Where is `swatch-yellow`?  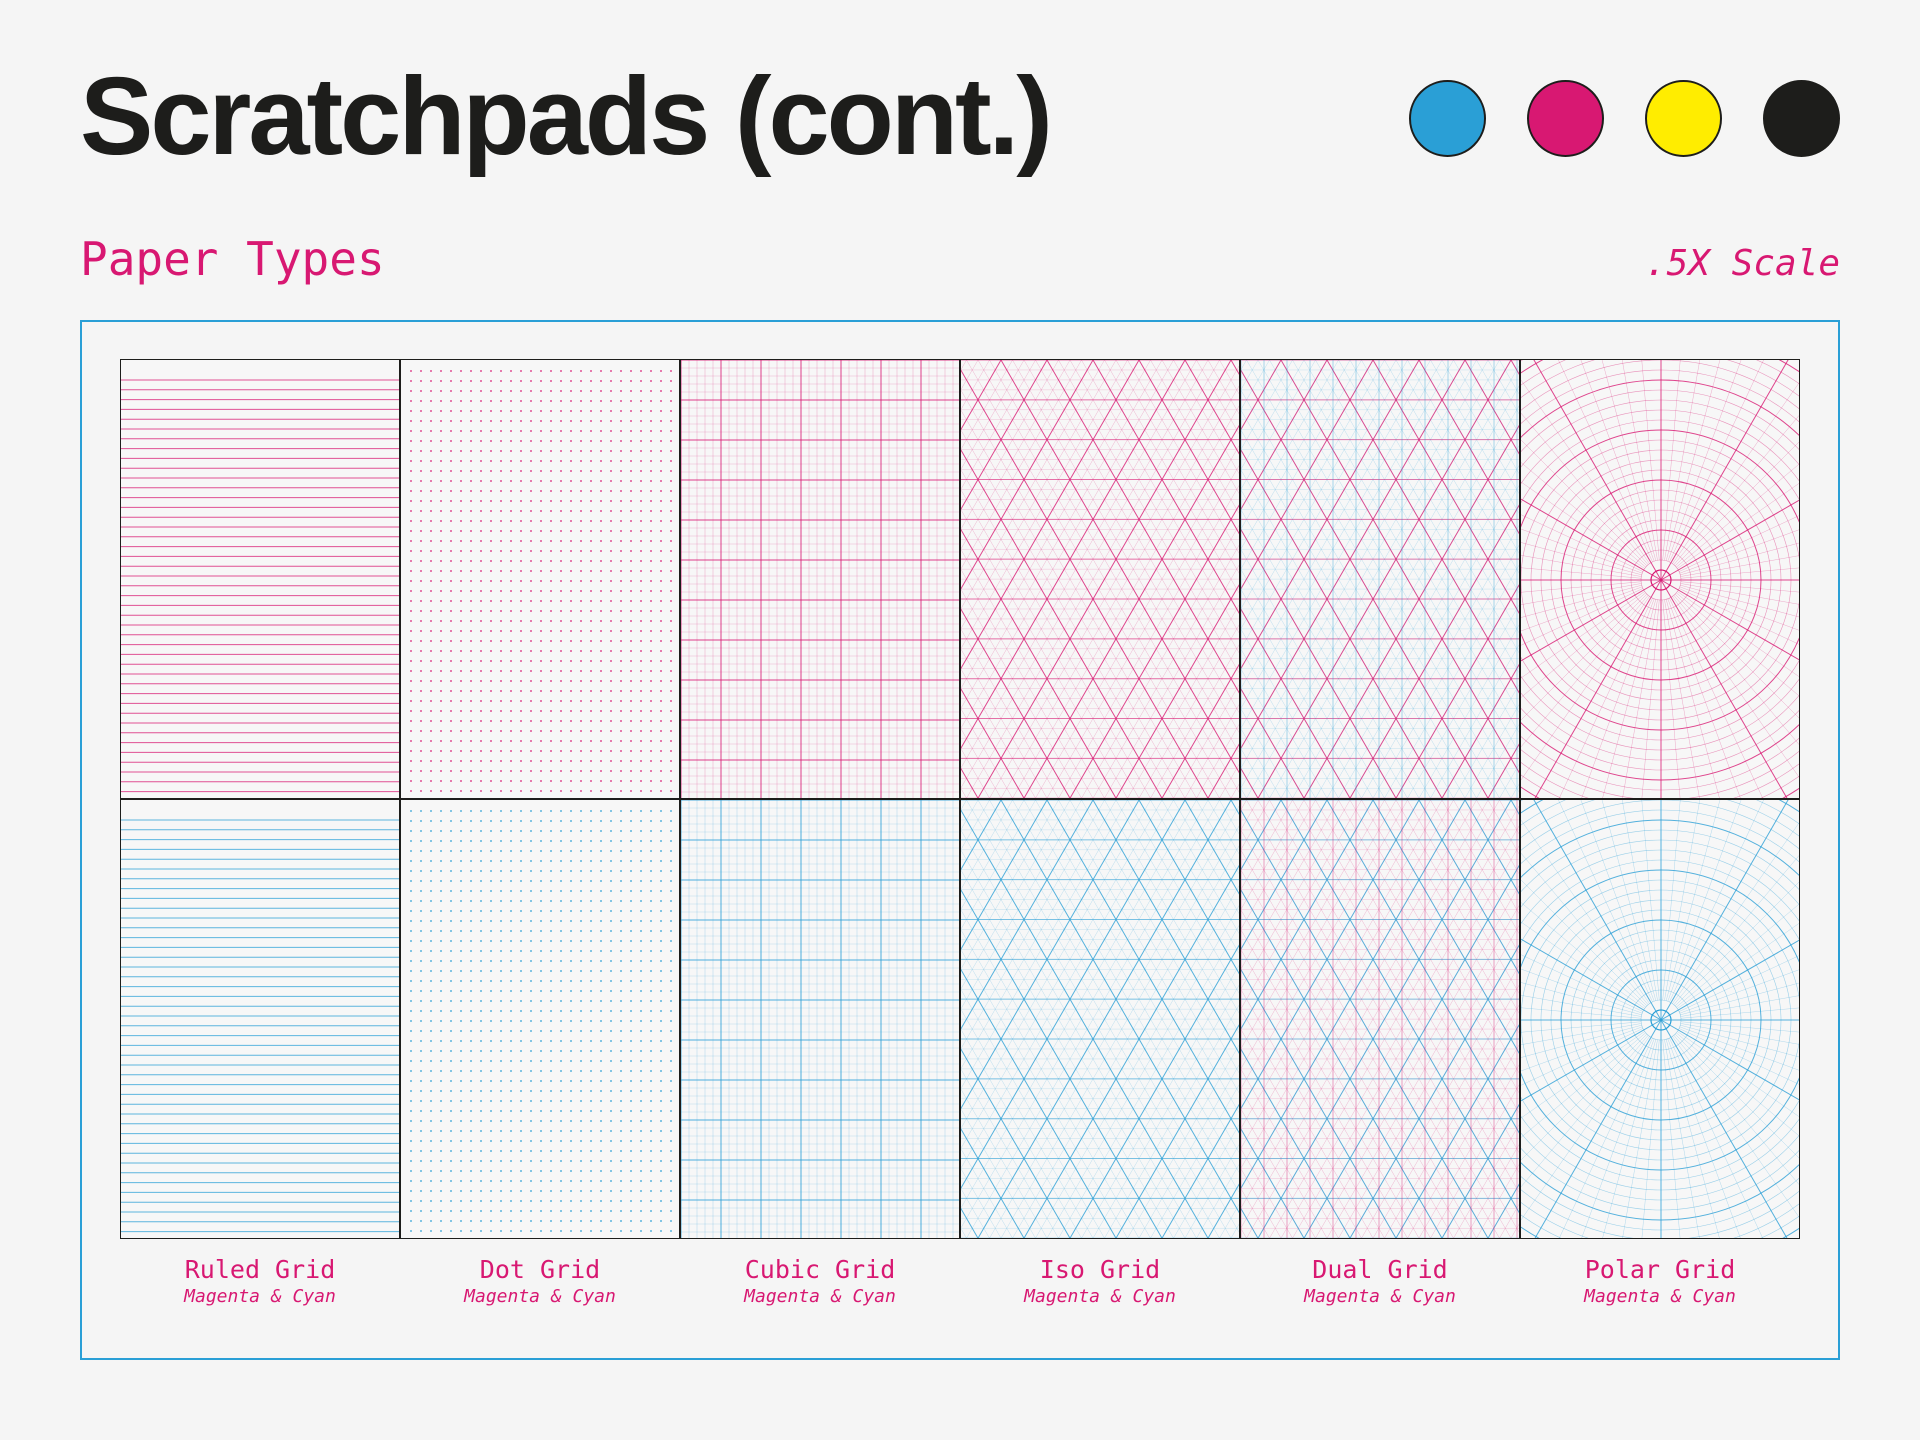 swatch-yellow is located at coordinates (1683, 118).